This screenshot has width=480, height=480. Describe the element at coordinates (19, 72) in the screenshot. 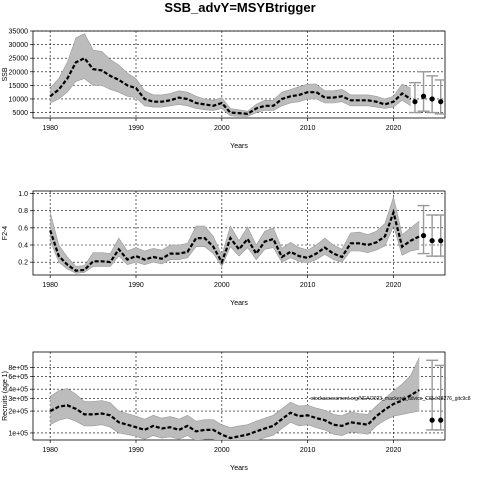

I see `y-tick-label: 20000` at that location.